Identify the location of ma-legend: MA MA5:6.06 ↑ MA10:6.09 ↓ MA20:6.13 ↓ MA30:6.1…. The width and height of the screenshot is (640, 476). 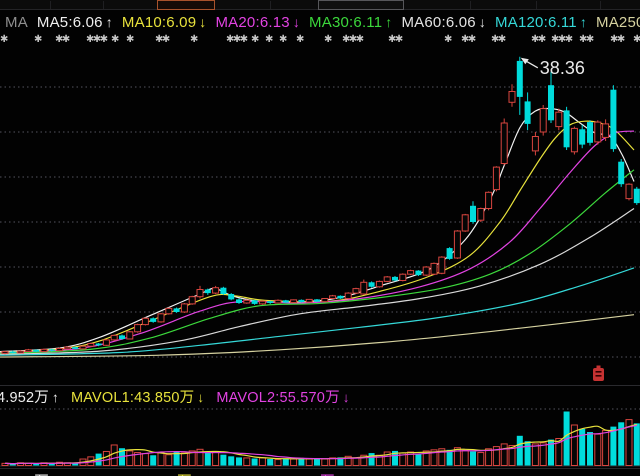
(322, 22).